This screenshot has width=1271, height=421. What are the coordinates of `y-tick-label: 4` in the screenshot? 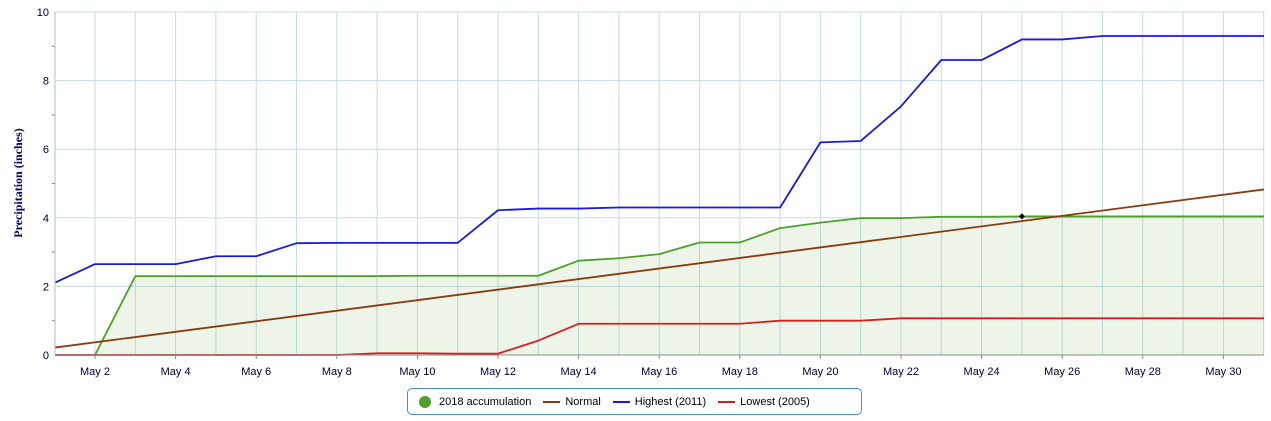 It's located at (46, 219).